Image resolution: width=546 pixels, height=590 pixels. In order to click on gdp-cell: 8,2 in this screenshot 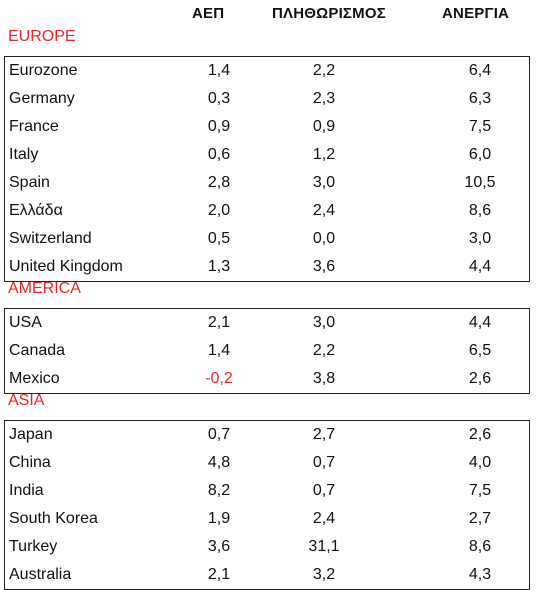, I will do `click(219, 490)`.